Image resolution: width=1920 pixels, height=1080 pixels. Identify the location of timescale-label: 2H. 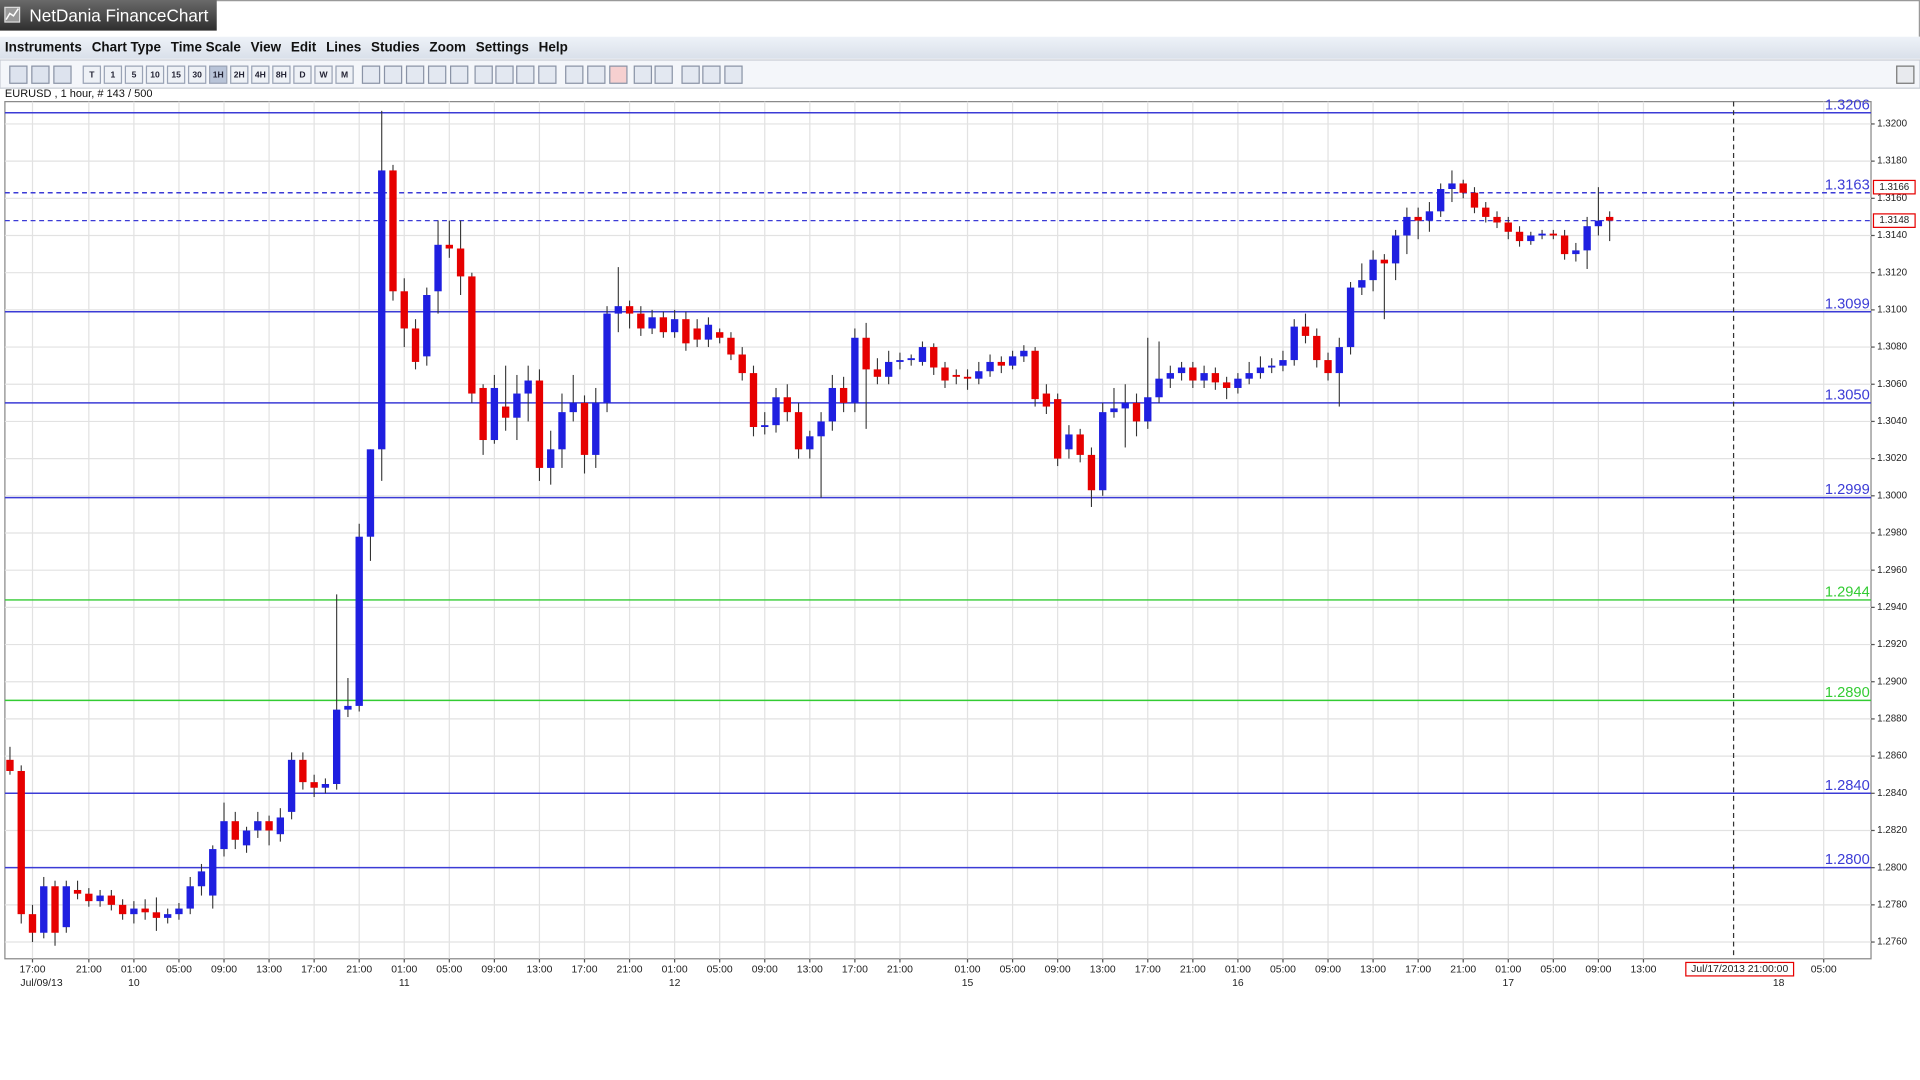
(239, 75).